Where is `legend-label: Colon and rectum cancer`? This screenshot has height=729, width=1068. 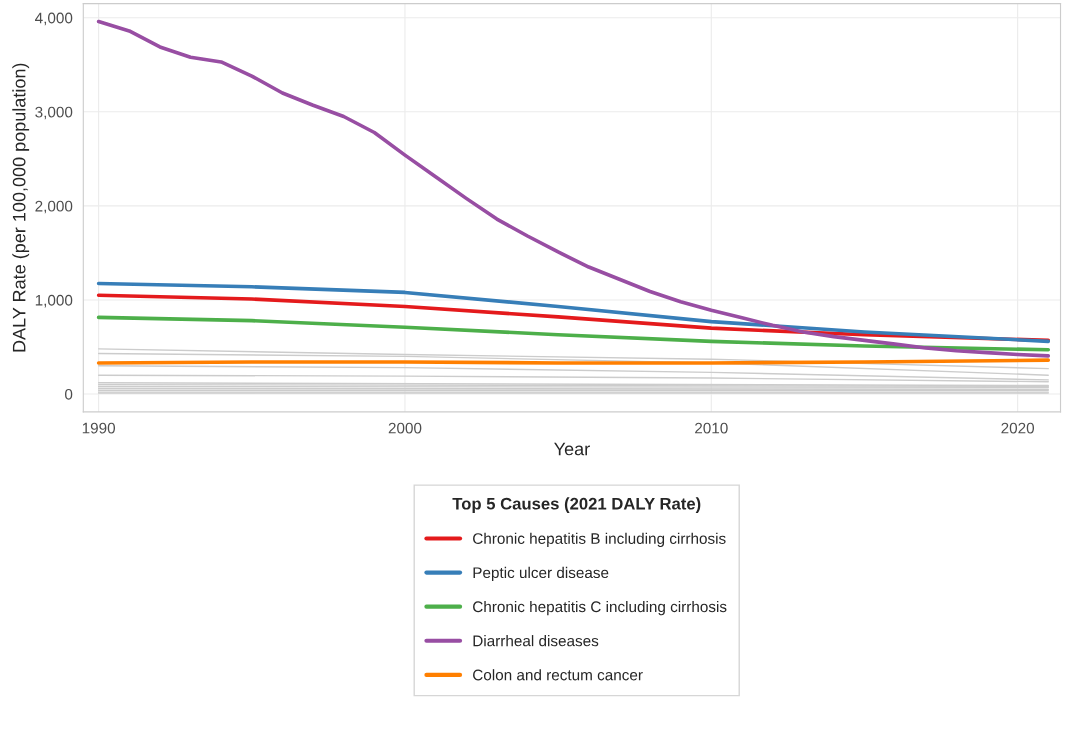 legend-label: Colon and rectum cancer is located at coordinates (558, 675).